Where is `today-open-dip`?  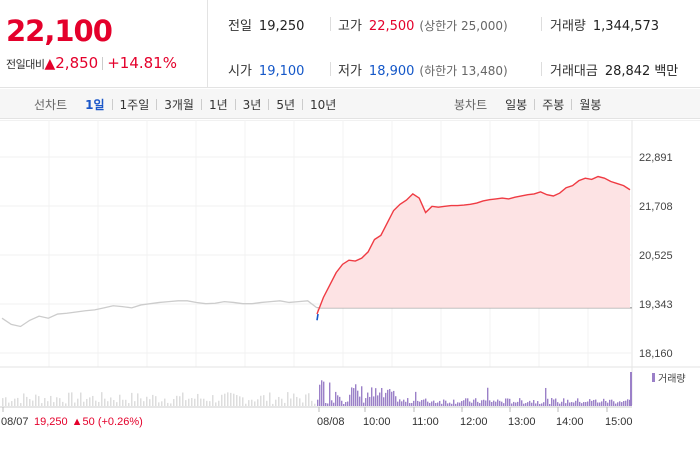
today-open-dip is located at coordinates (317, 317).